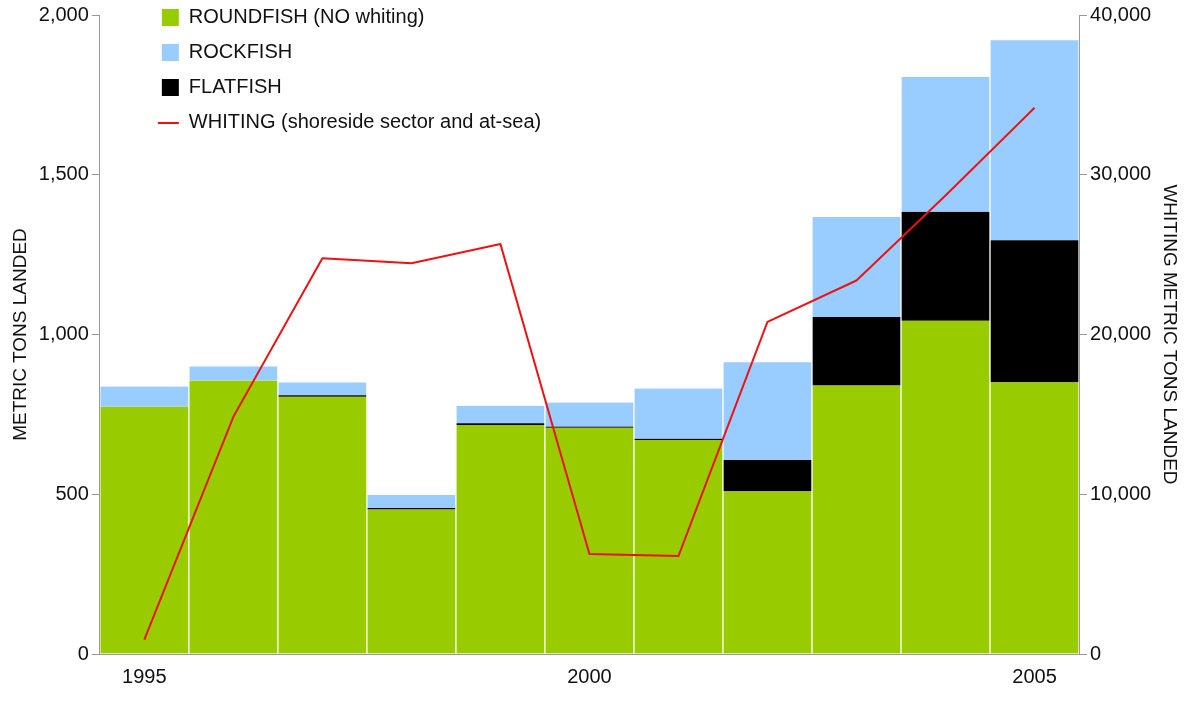  Describe the element at coordinates (1121, 13) in the screenshot. I see `y2-tick-label: 40,000` at that location.